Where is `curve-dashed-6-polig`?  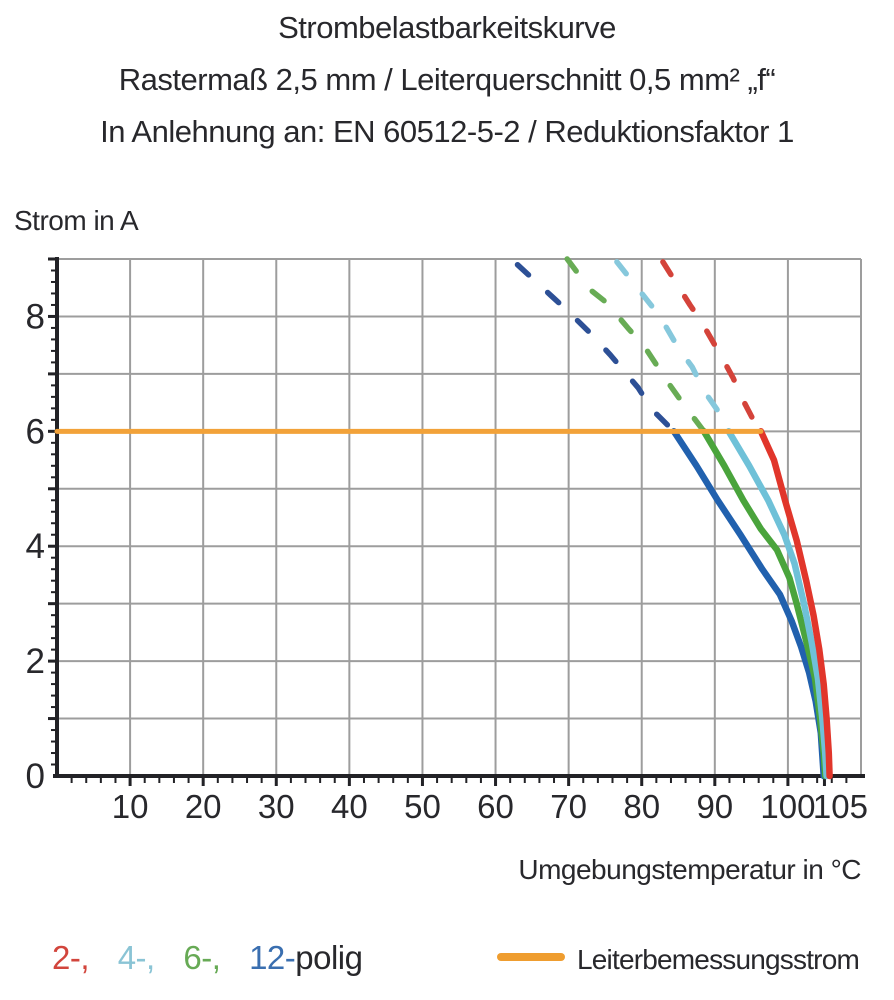 curve-dashed-6-polig is located at coordinates (635, 345).